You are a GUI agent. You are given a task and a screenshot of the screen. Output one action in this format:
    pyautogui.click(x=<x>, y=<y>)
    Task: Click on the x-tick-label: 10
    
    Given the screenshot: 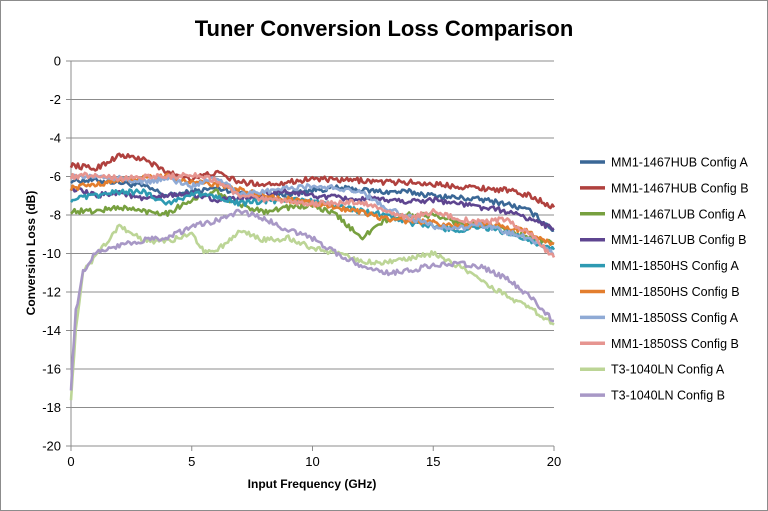 What is the action you would take?
    pyautogui.click(x=312, y=461)
    